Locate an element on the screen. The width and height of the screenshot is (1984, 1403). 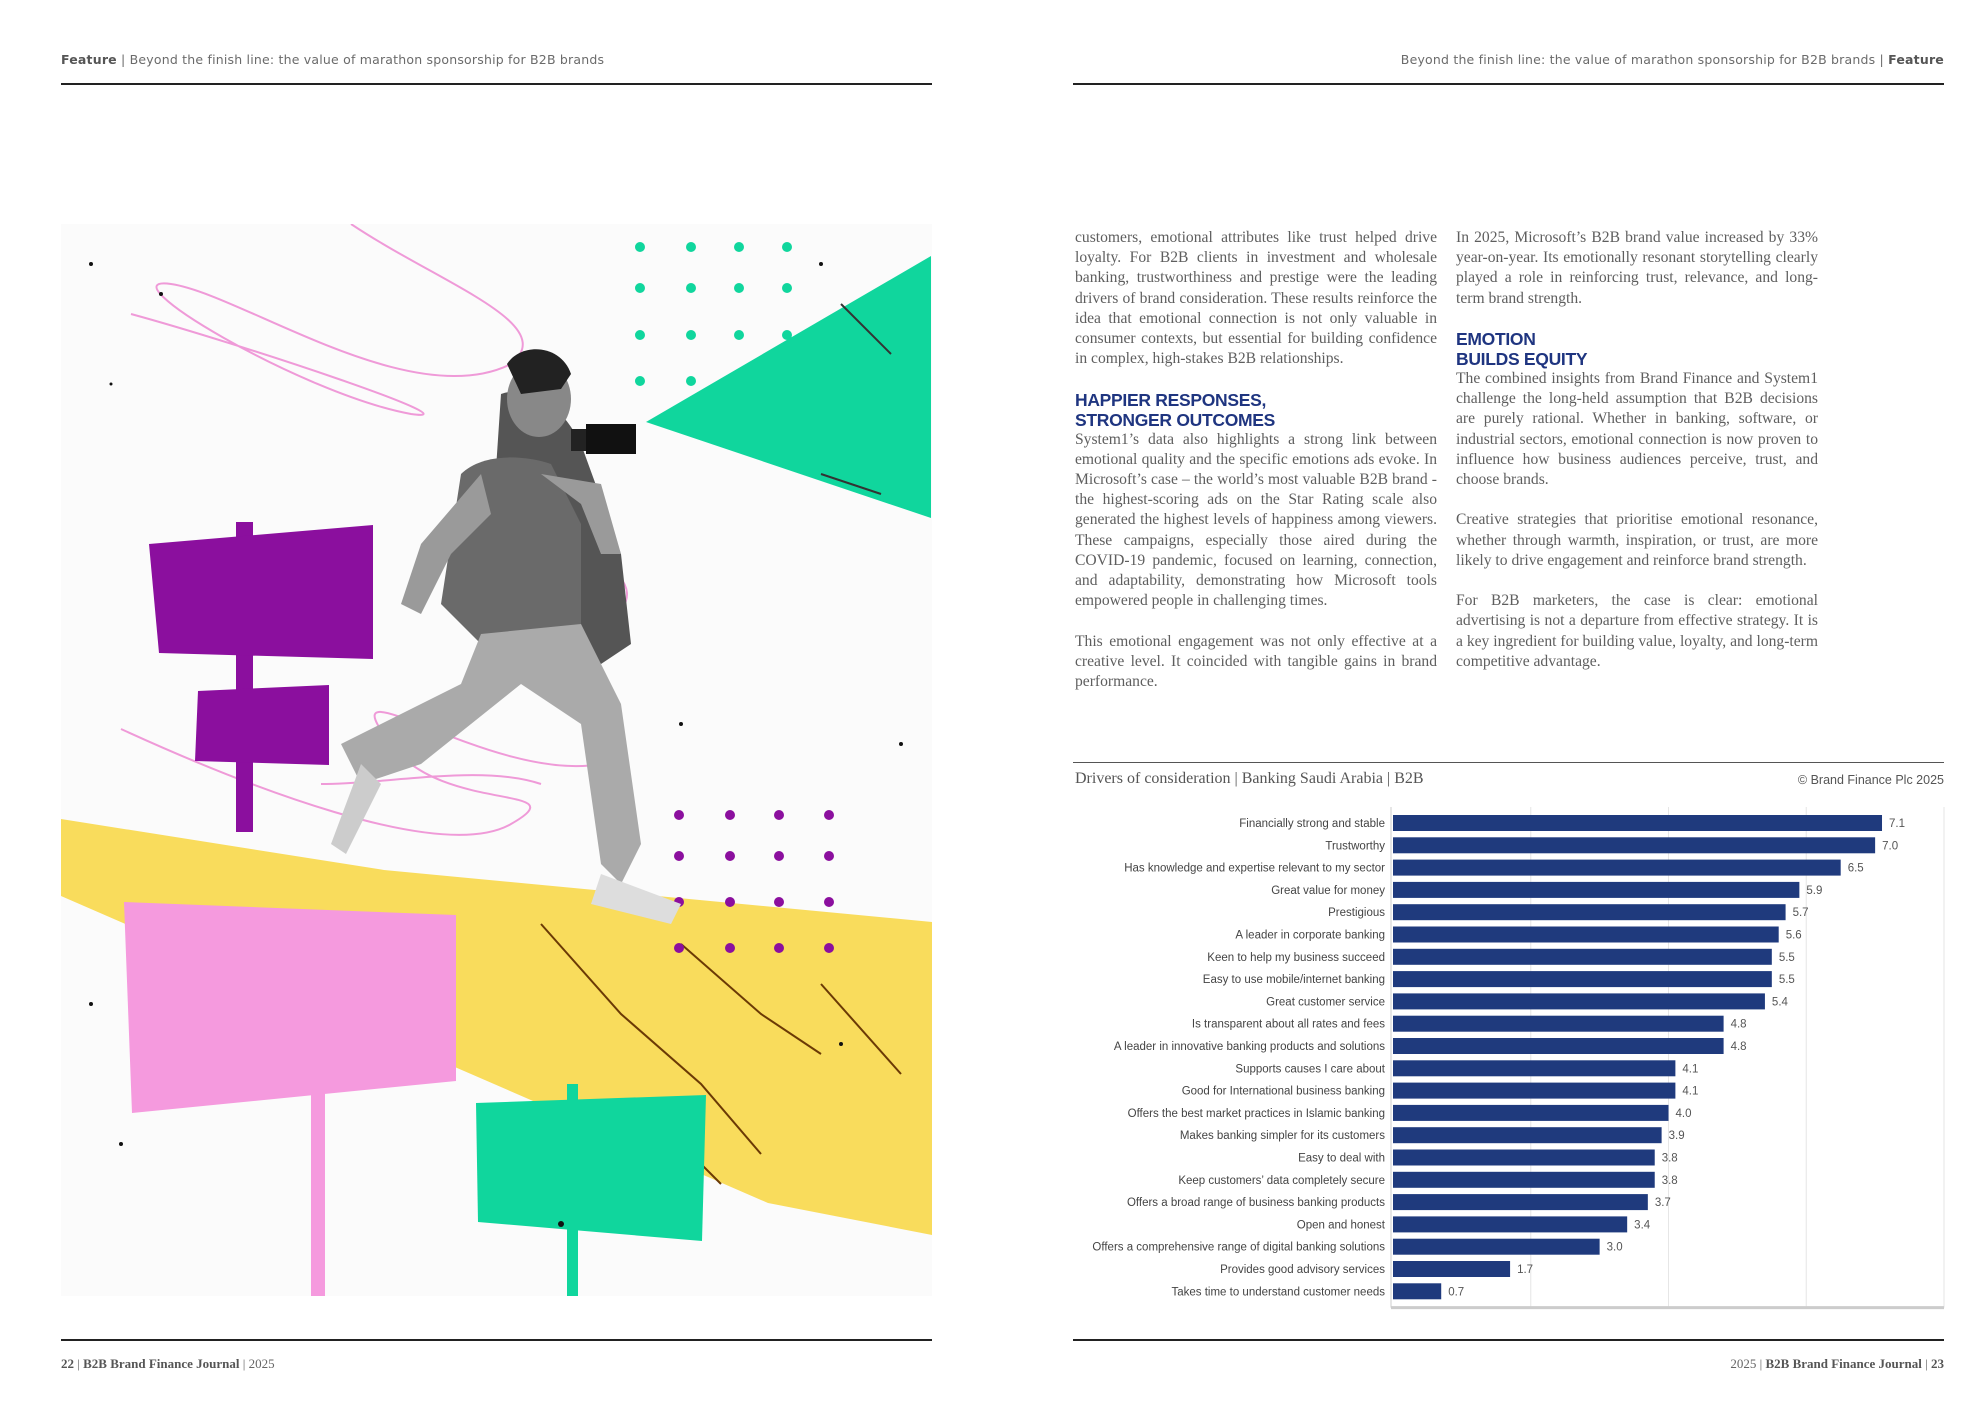
bar-value-label: 5.6 is located at coordinates (1794, 936).